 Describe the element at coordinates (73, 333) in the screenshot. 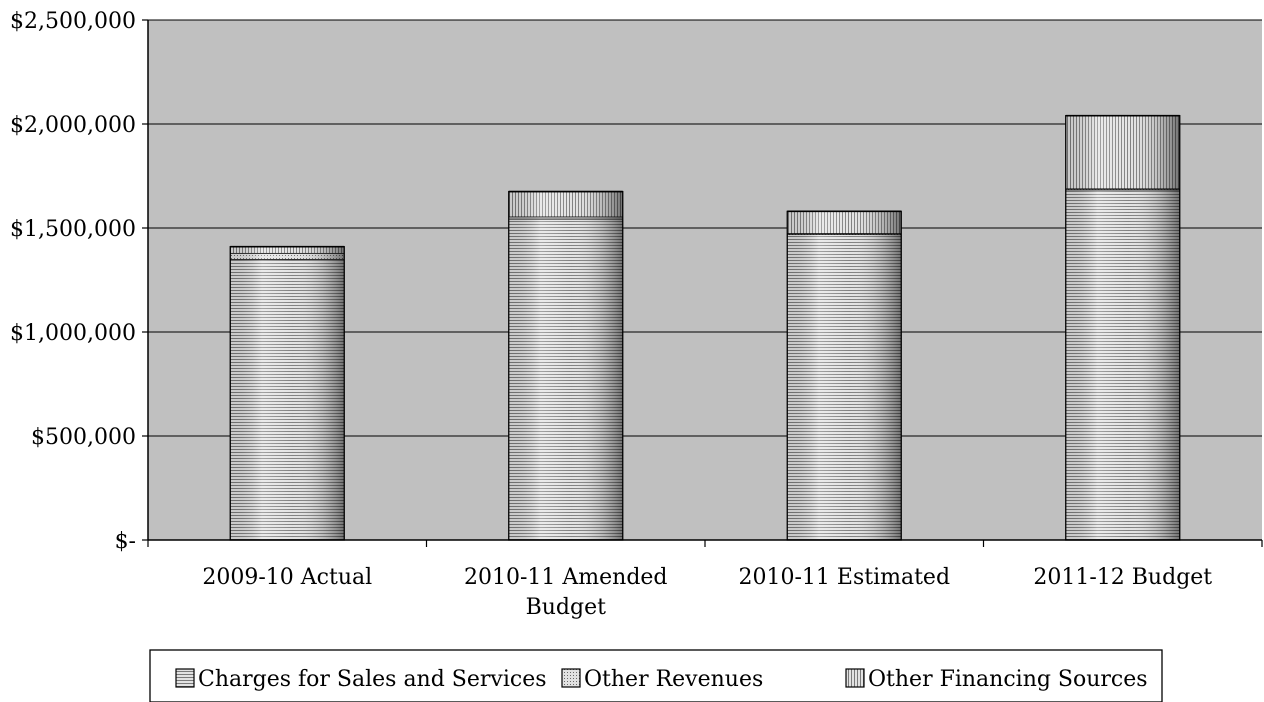

I see `y-tick-label: $1,000,000` at that location.